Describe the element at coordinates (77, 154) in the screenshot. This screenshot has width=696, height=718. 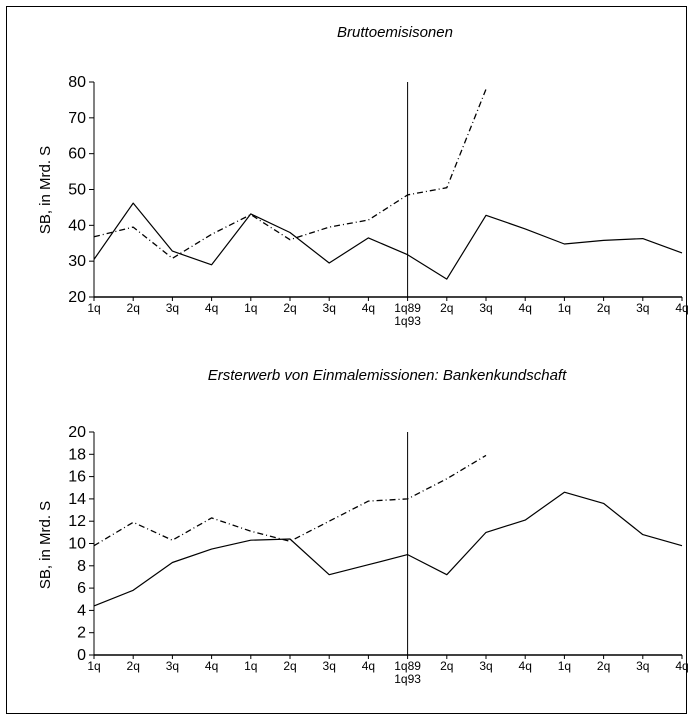
I see `y-tick-label: 60` at that location.